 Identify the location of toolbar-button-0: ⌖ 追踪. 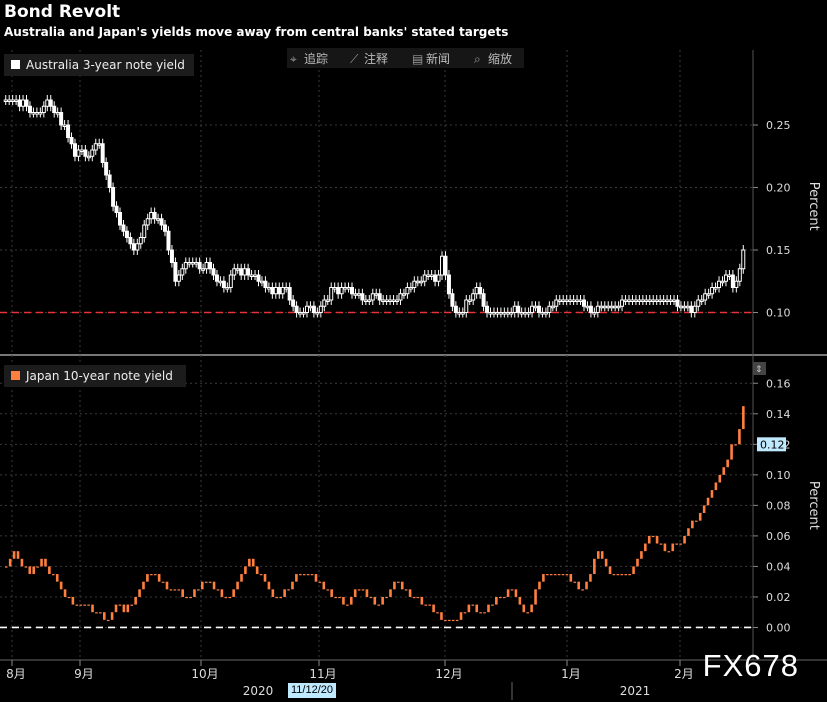
(309, 58).